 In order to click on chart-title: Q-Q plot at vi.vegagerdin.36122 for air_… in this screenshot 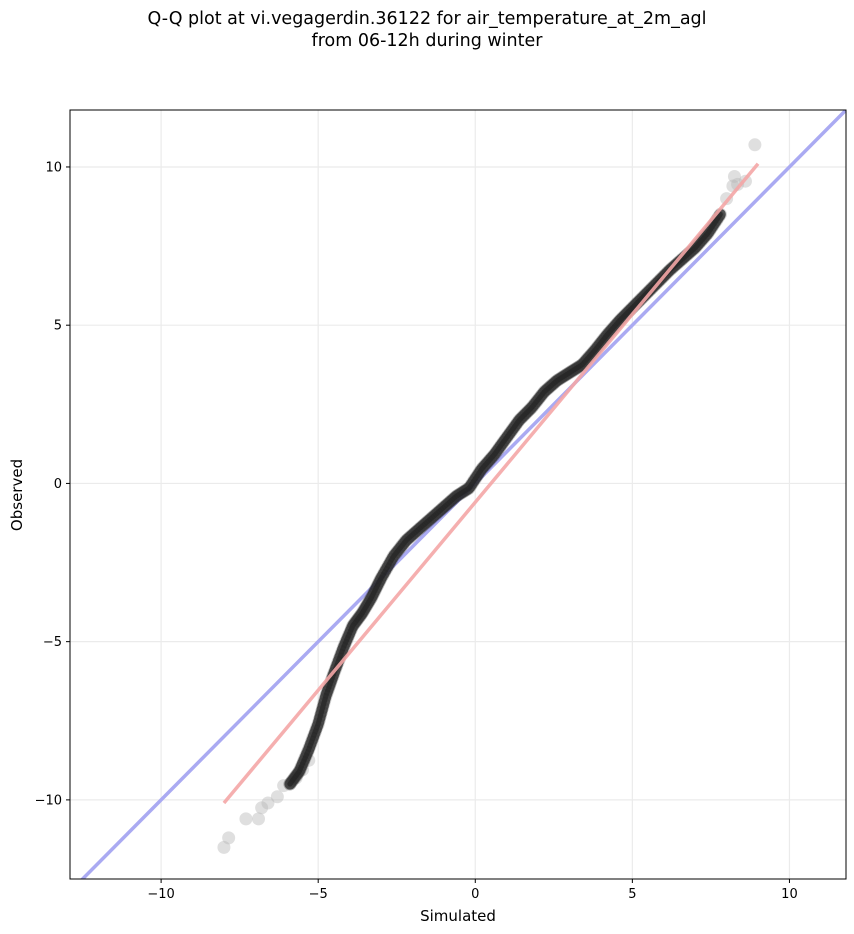, I will do `click(427, 30)`.